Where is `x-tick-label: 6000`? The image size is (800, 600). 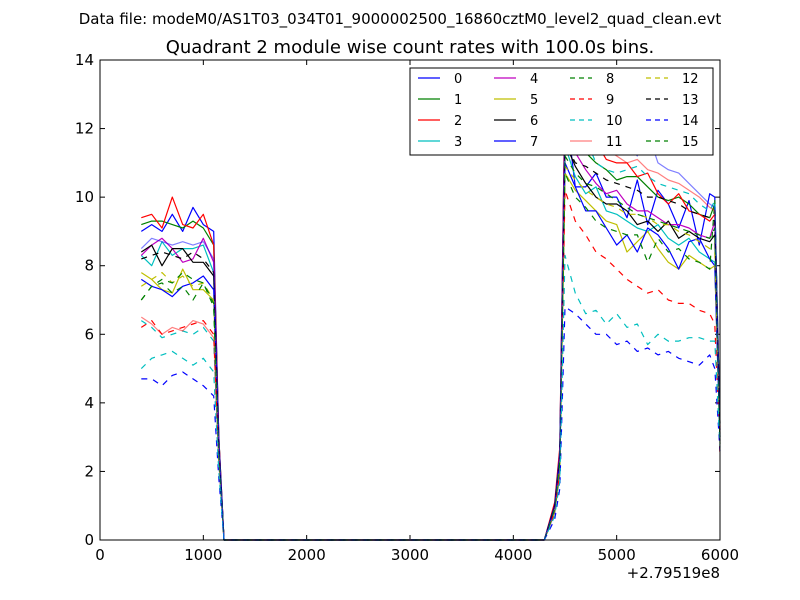
x-tick-label: 6000 is located at coordinates (720, 555).